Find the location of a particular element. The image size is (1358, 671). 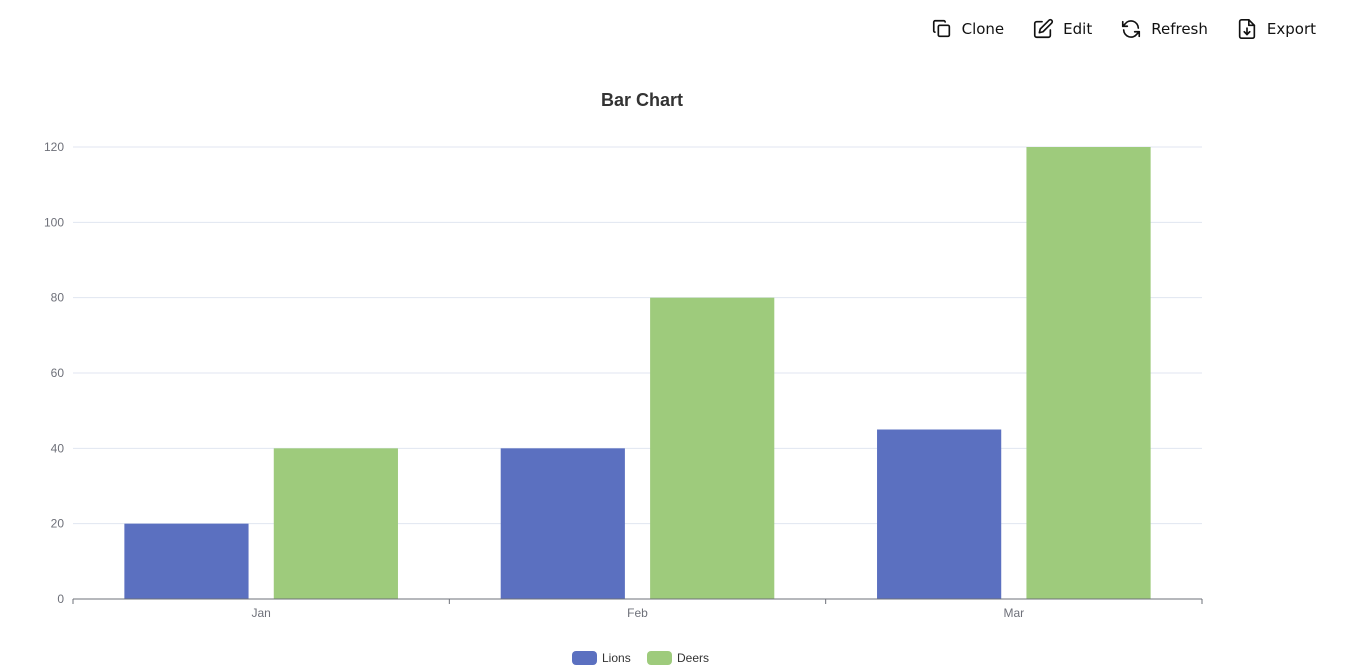

bar-lions-jan is located at coordinates (186, 561).